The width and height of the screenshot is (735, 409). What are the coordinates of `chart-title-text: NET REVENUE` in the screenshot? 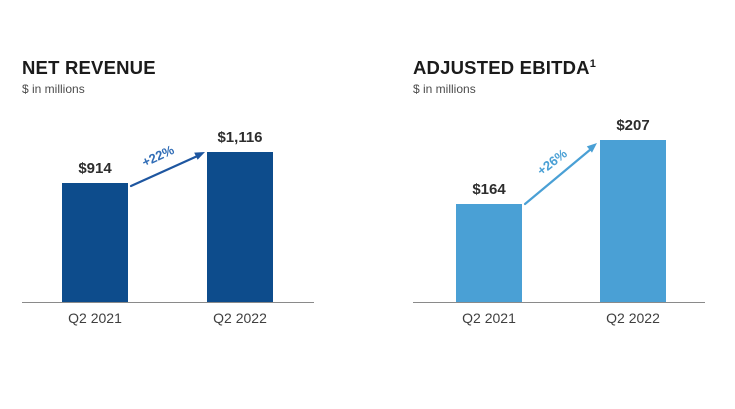 It's located at (89, 67).